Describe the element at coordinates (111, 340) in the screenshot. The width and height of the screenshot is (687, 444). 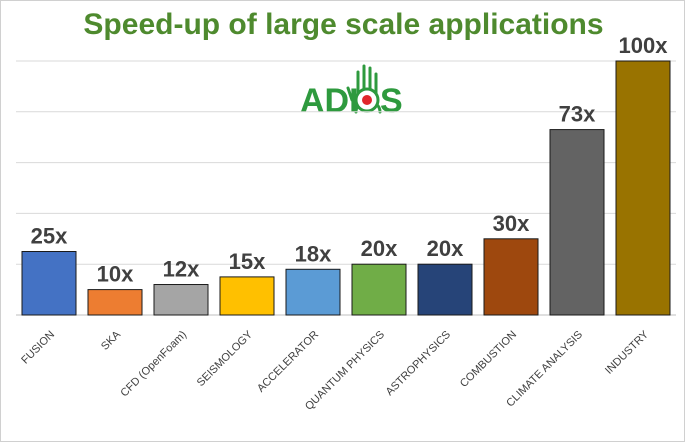
I see `x-tick-label: SKA` at that location.